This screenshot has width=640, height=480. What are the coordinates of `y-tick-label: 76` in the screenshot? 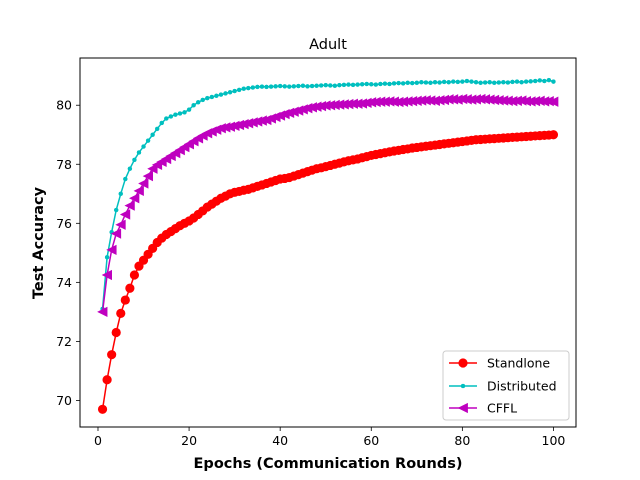 It's located at (64, 223).